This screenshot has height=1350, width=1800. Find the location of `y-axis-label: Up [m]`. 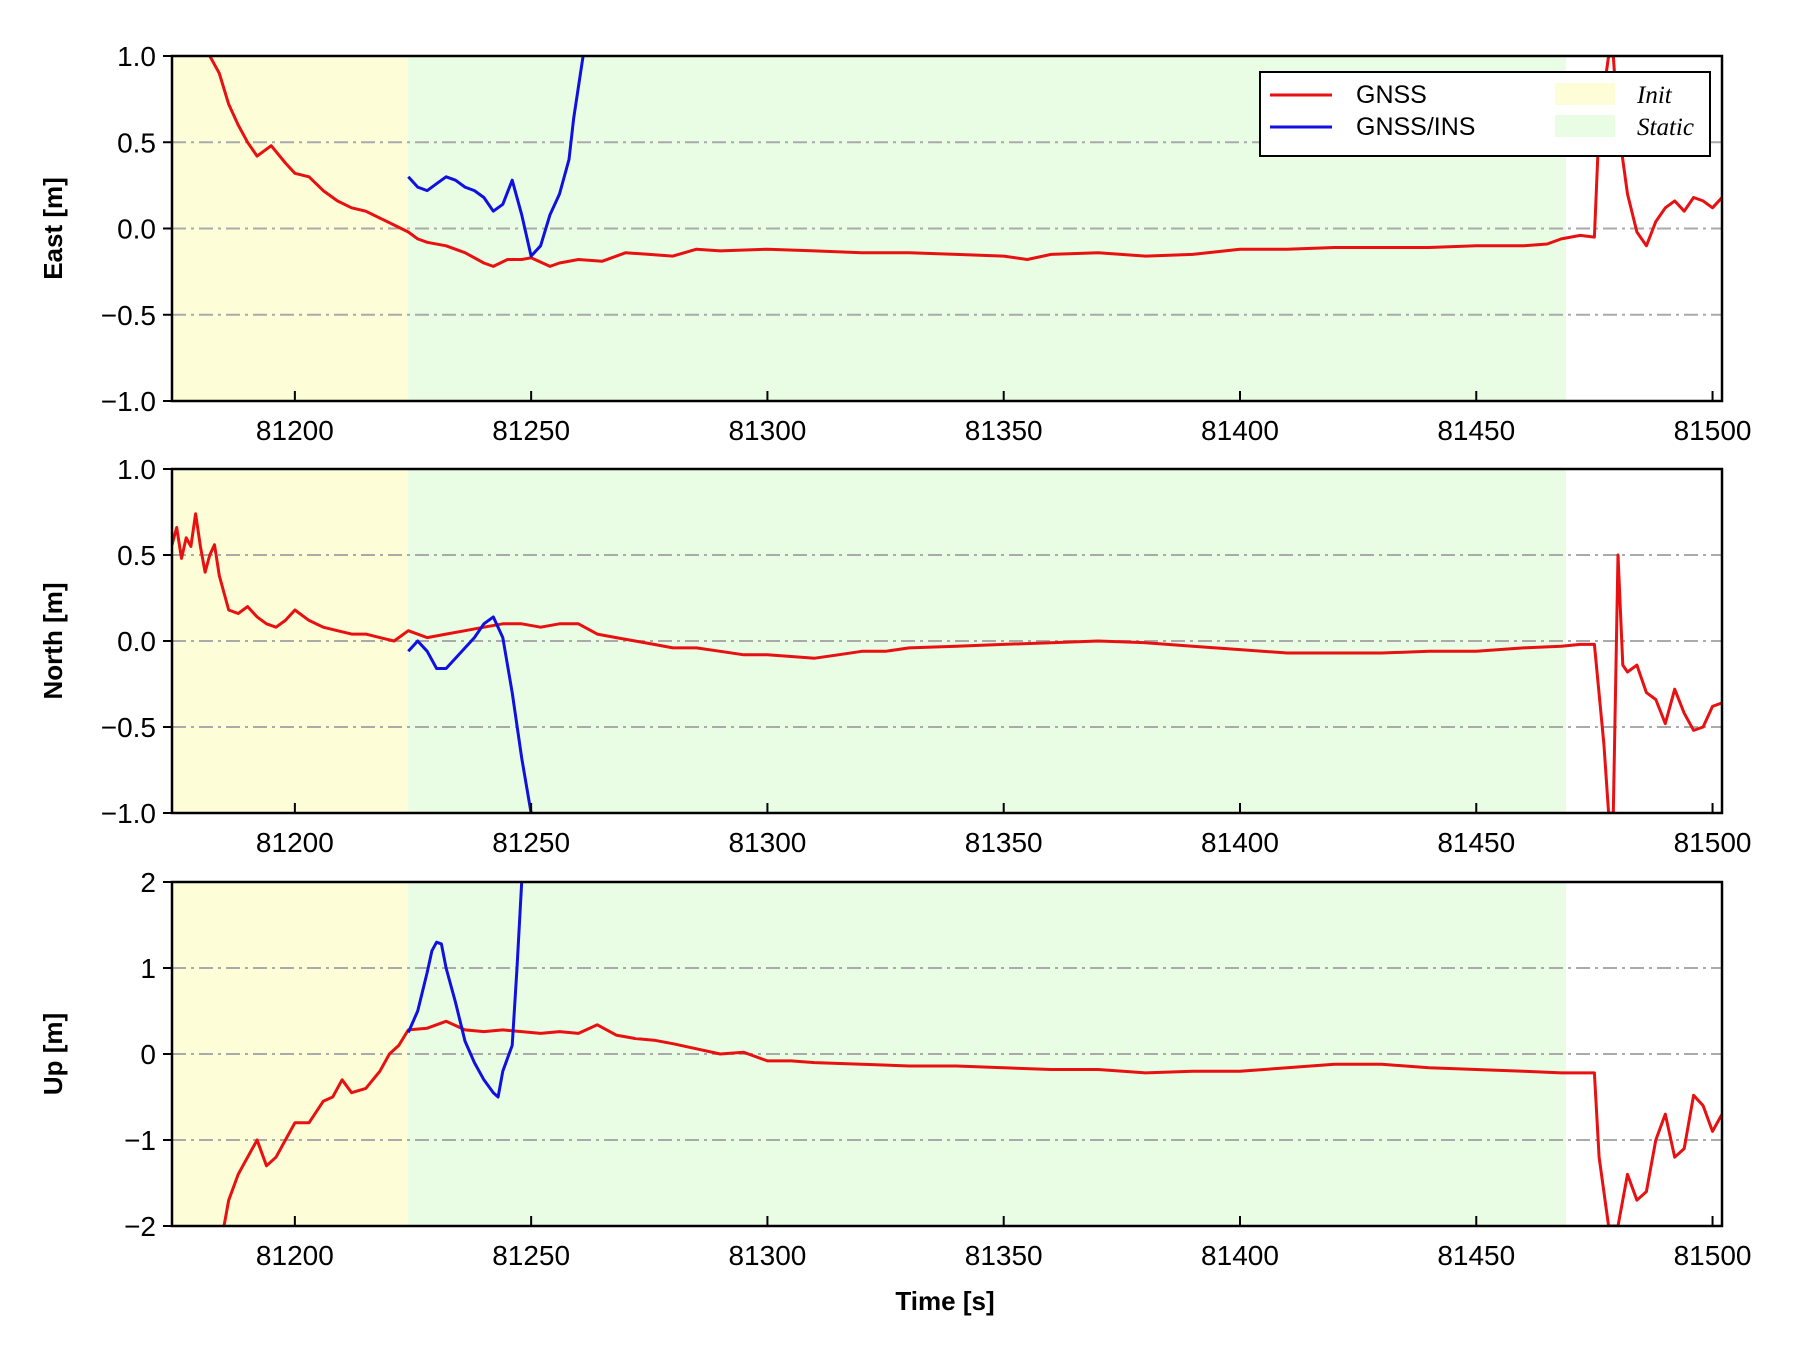

y-axis-label: Up [m] is located at coordinates (53, 1054).